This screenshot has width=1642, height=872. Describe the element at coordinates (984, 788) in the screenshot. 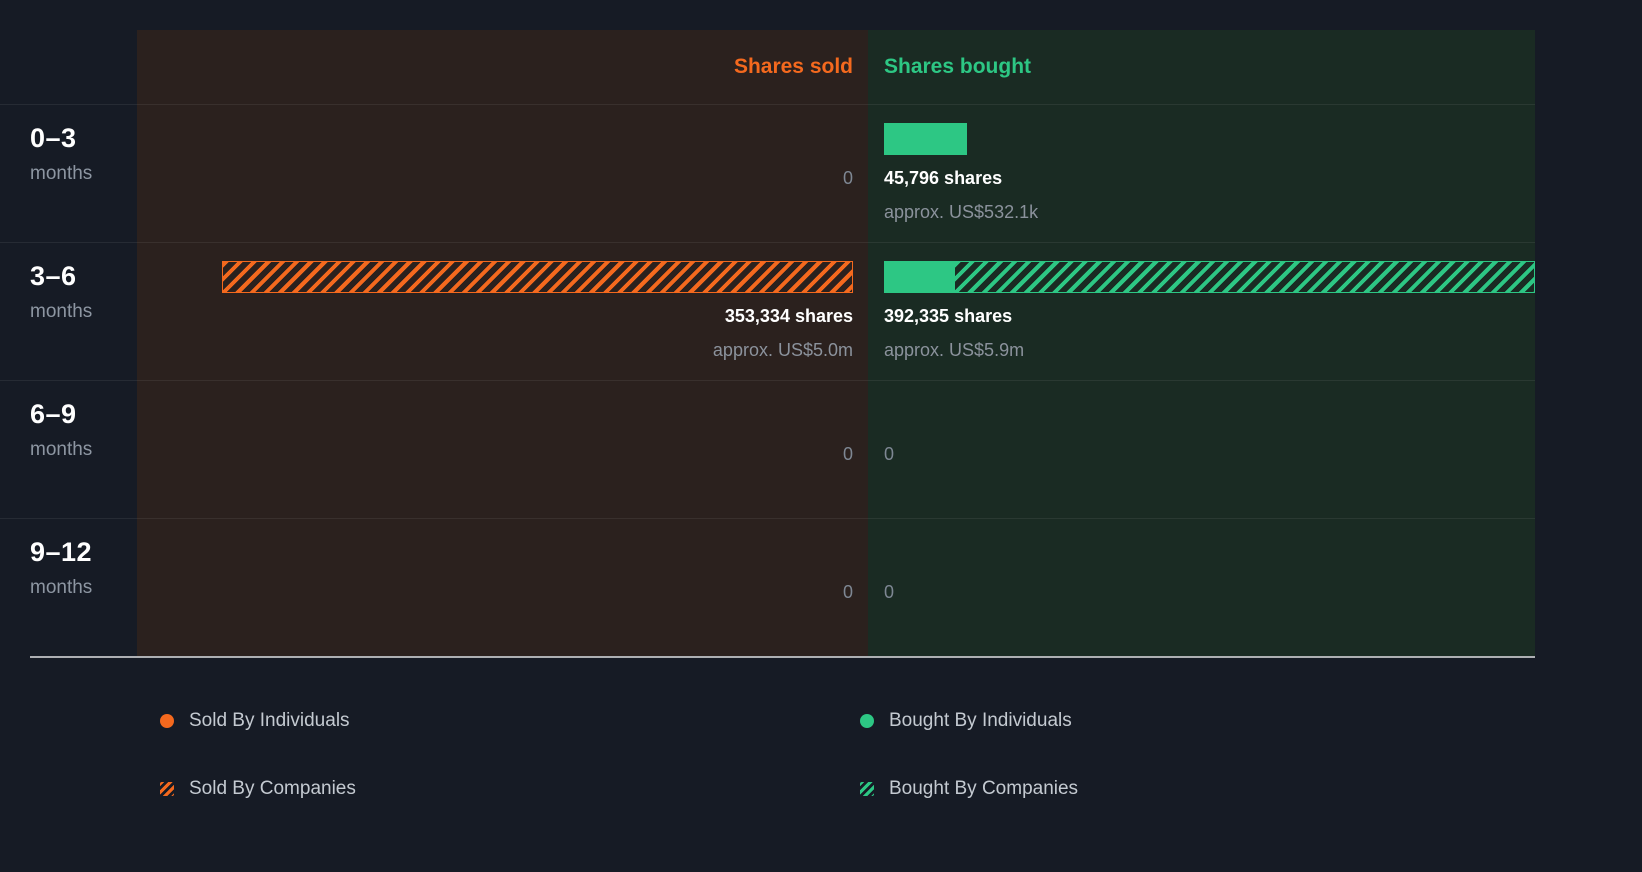

I see `legend-label: Bought By Companies` at that location.